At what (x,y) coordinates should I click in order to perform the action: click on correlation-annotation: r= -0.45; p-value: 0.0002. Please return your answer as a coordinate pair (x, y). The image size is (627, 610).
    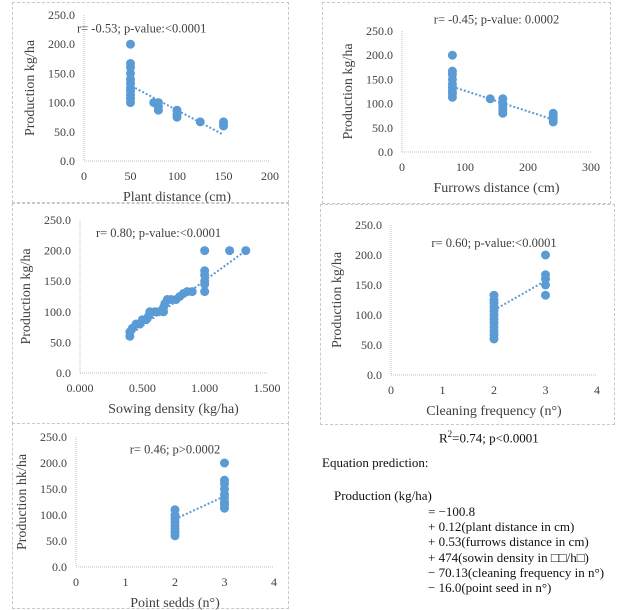
    Looking at the image, I should click on (496, 20).